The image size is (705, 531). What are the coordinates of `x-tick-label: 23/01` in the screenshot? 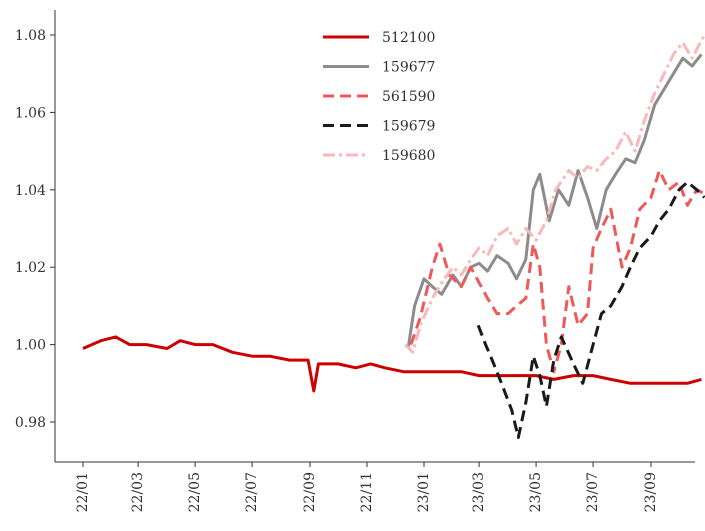 It's located at (424, 492).